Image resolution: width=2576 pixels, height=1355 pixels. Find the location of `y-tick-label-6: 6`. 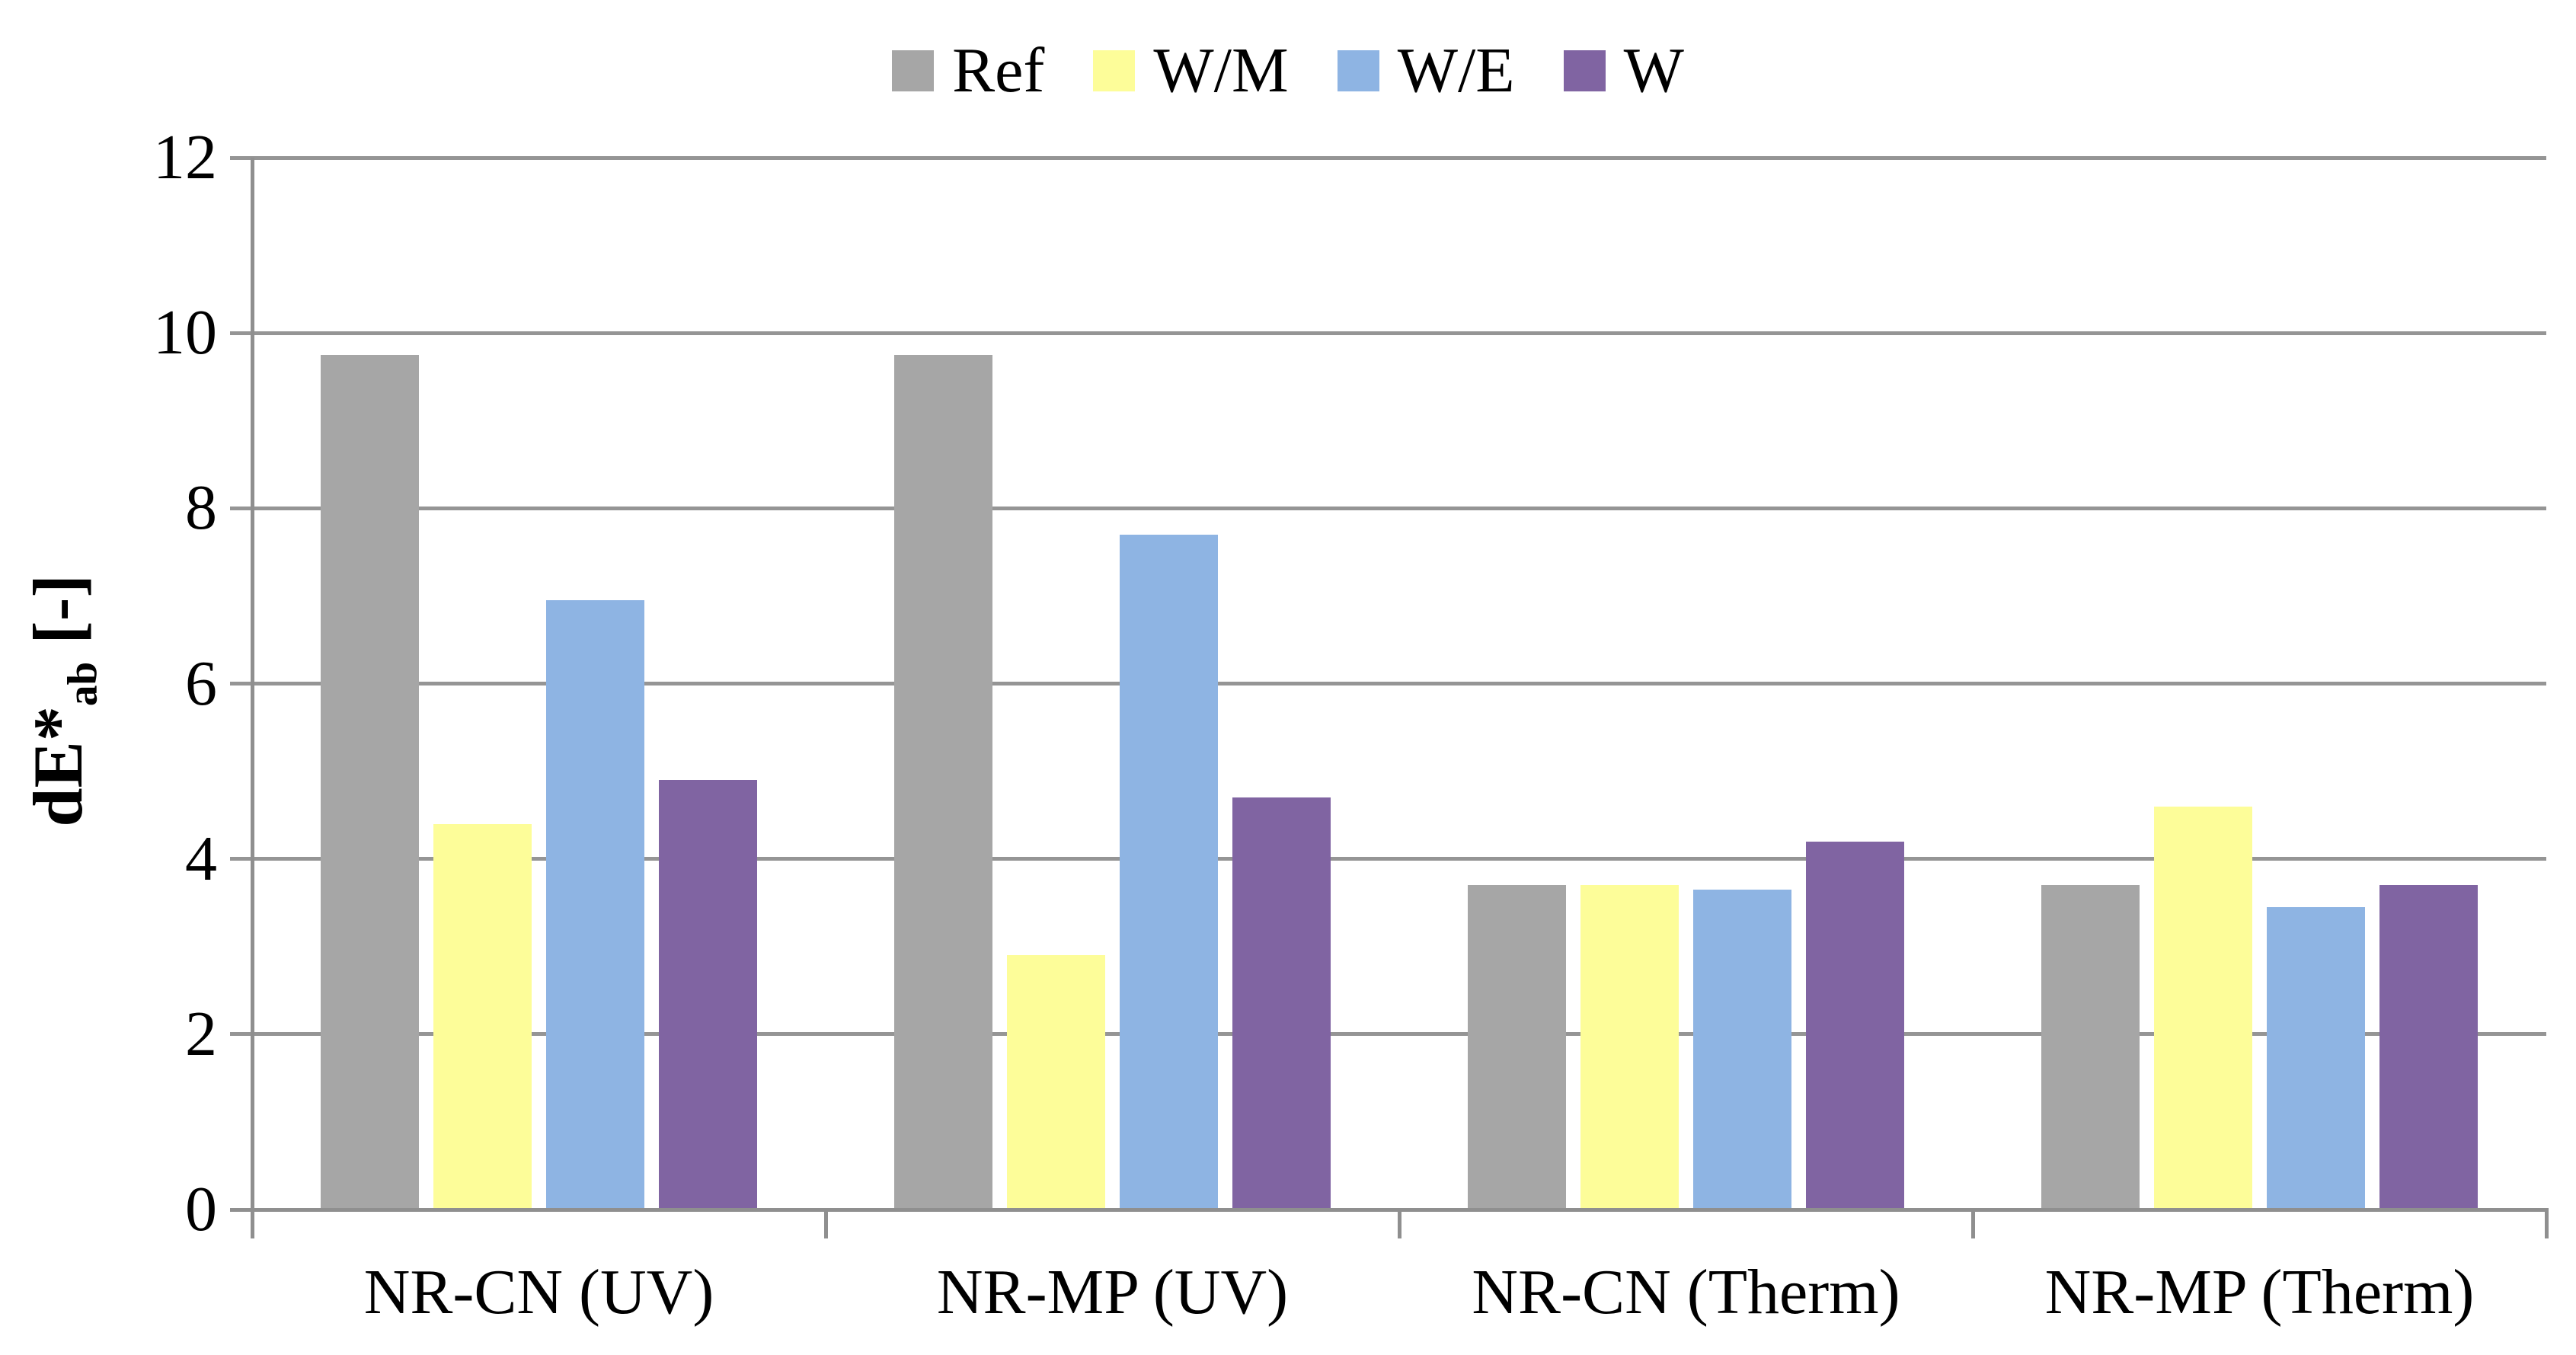

y-tick-label-6: 6 is located at coordinates (201, 683).